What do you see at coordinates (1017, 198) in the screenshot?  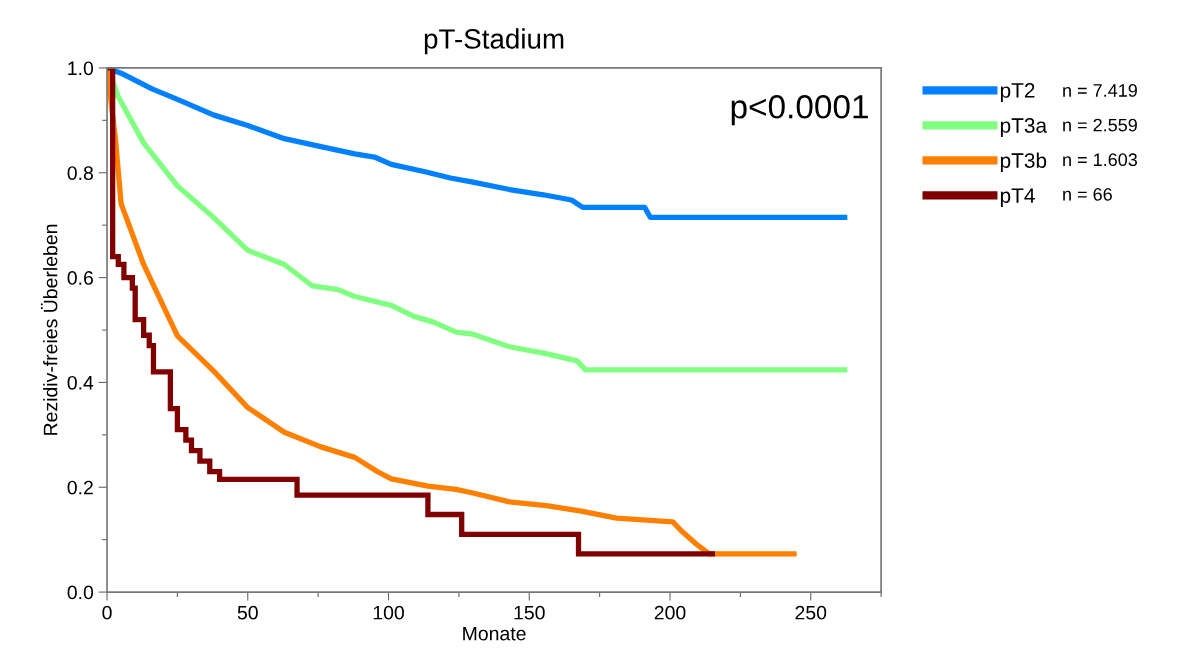 I see `legend-label: pT4` at bounding box center [1017, 198].